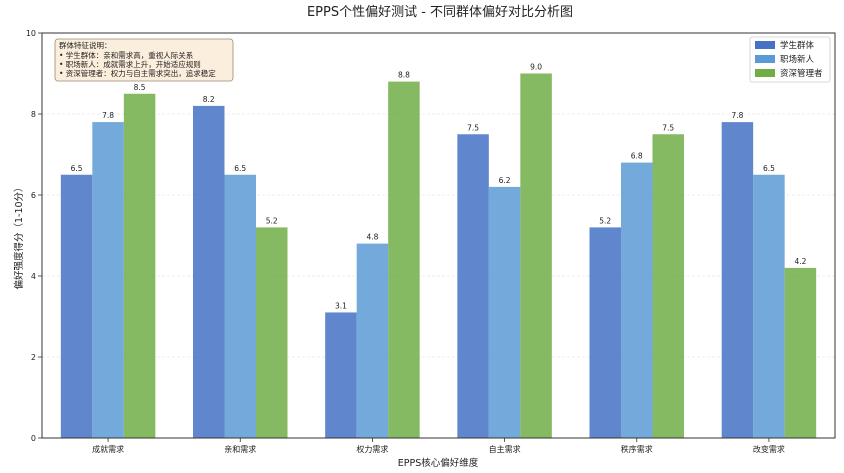  What do you see at coordinates (341, 305) in the screenshot?
I see `bar-value-label: 3.1` at bounding box center [341, 305].